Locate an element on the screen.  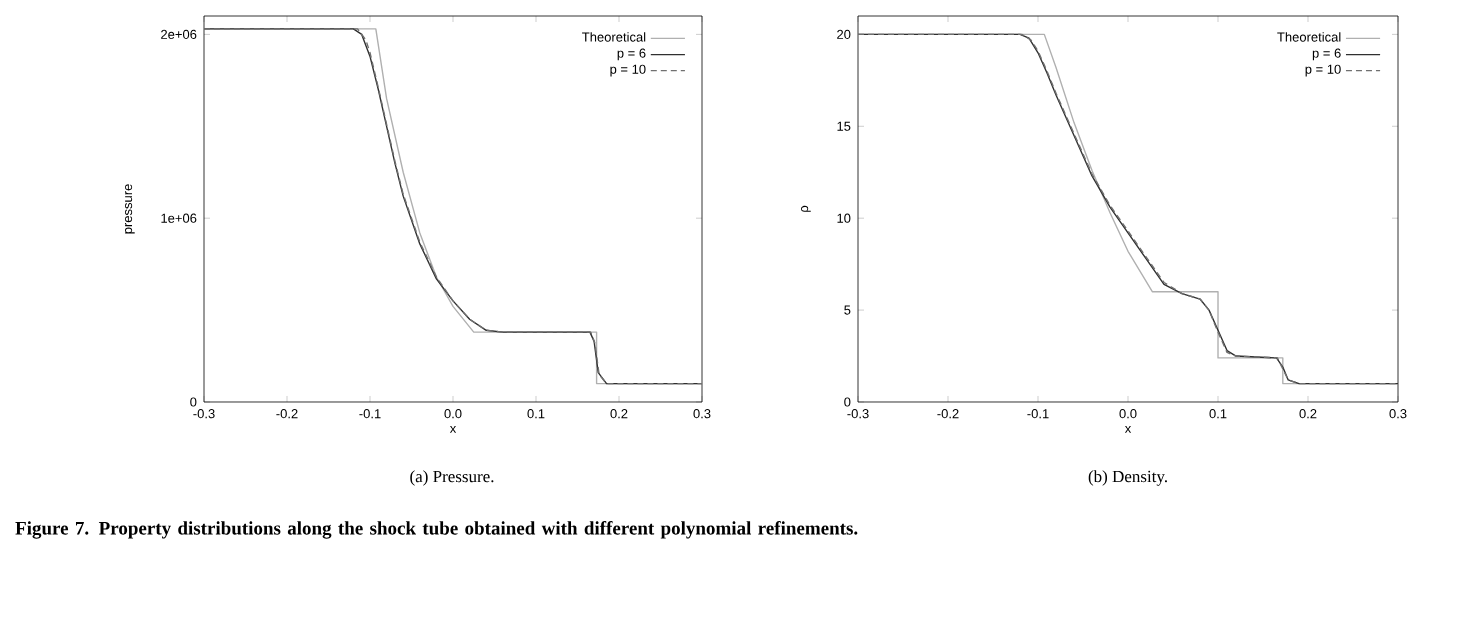
text: (b) Density. is located at coordinates (1127, 478).